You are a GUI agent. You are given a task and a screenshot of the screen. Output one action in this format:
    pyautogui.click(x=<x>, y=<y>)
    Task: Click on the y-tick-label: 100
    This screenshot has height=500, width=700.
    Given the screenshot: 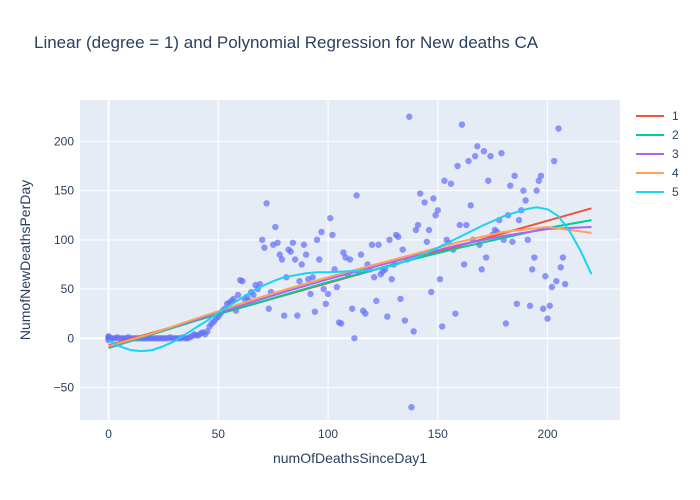 What is the action you would take?
    pyautogui.click(x=64, y=240)
    